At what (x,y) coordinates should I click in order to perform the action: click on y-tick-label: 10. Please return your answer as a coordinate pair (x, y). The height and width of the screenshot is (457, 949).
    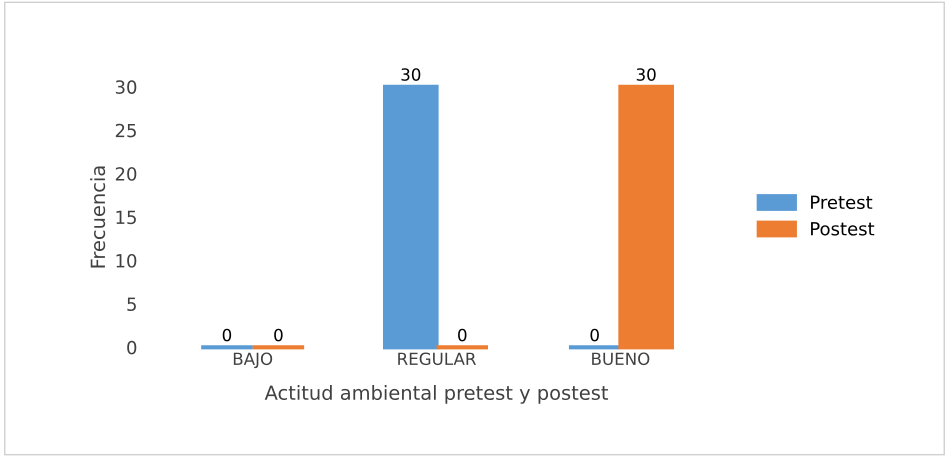
    Looking at the image, I should click on (126, 261).